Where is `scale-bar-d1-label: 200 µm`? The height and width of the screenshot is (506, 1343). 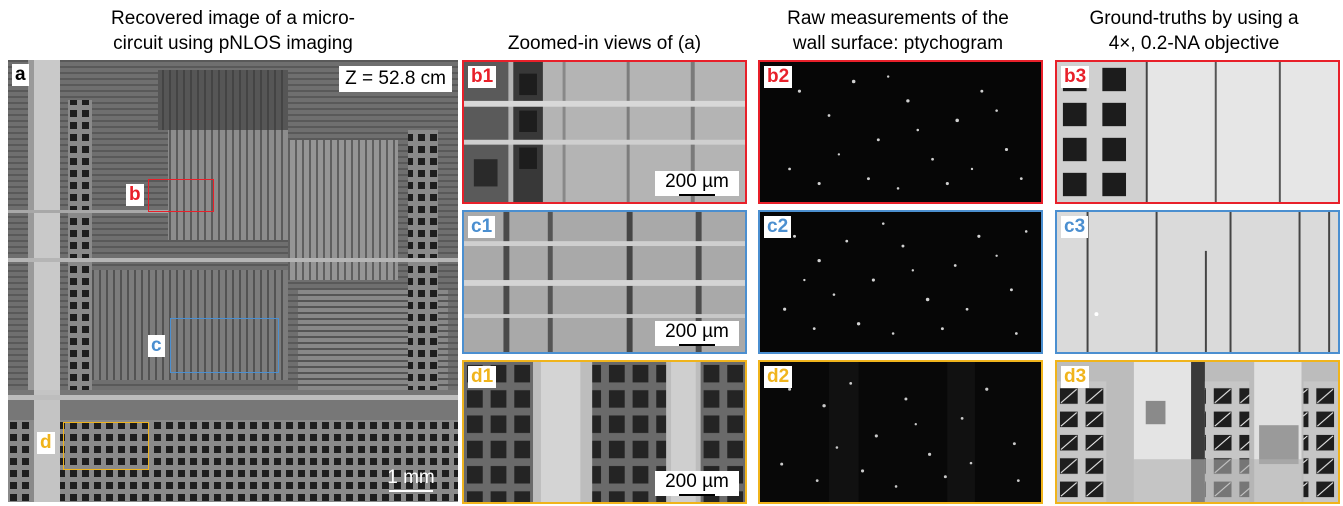 scale-bar-d1-label: 200 µm is located at coordinates (697, 481).